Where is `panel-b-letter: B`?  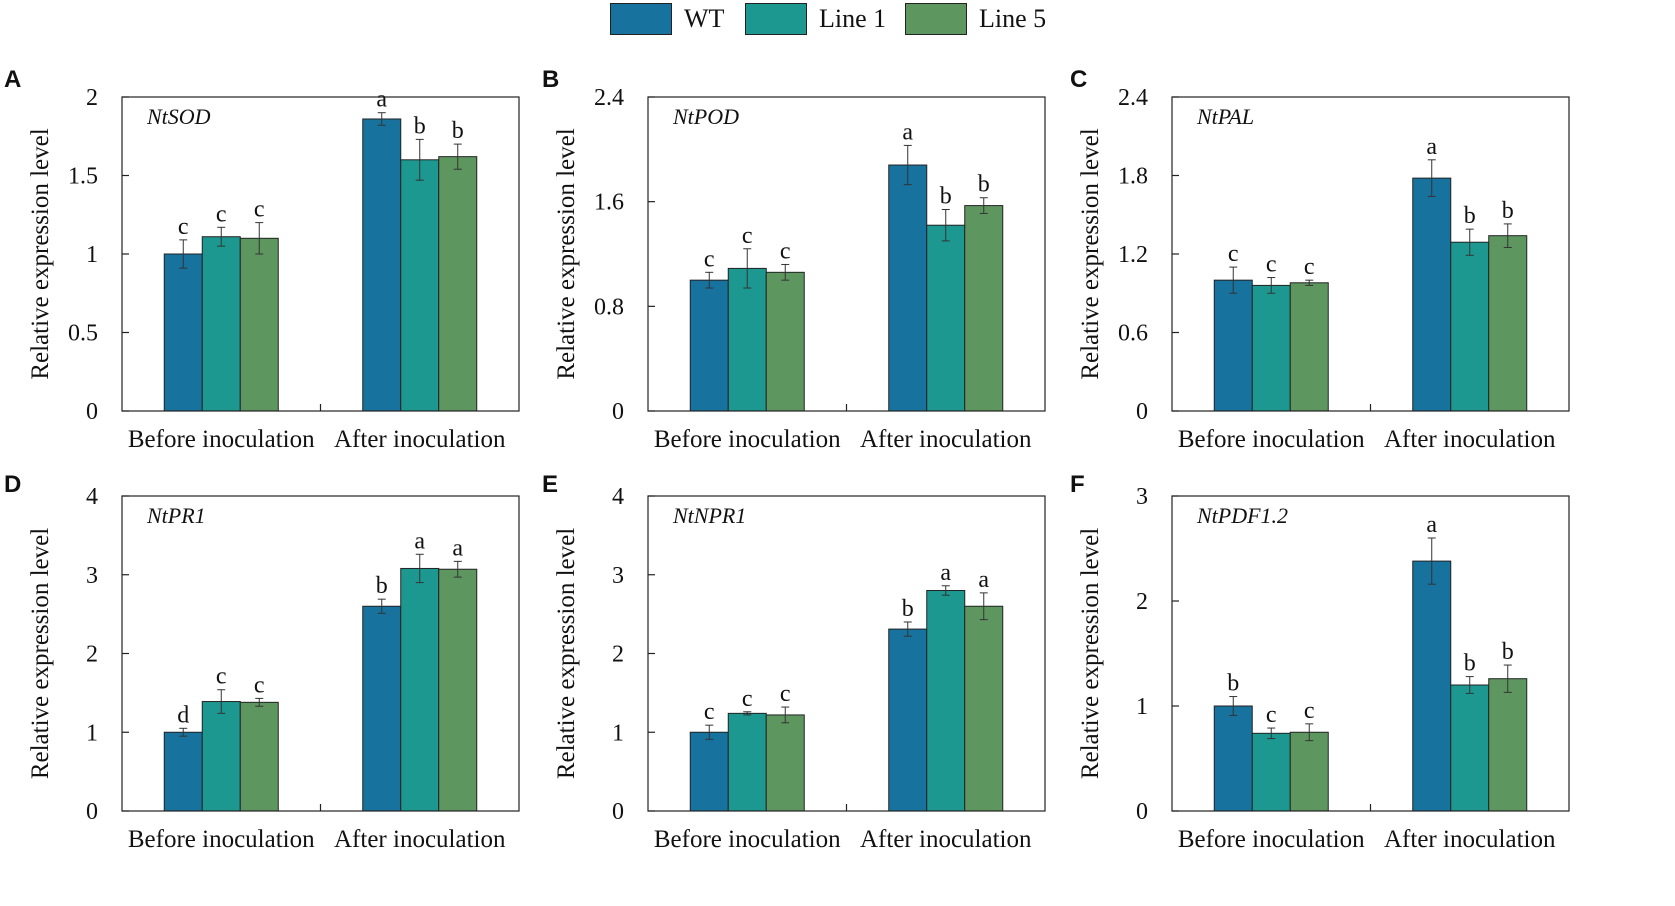
panel-b-letter: B is located at coordinates (550, 79).